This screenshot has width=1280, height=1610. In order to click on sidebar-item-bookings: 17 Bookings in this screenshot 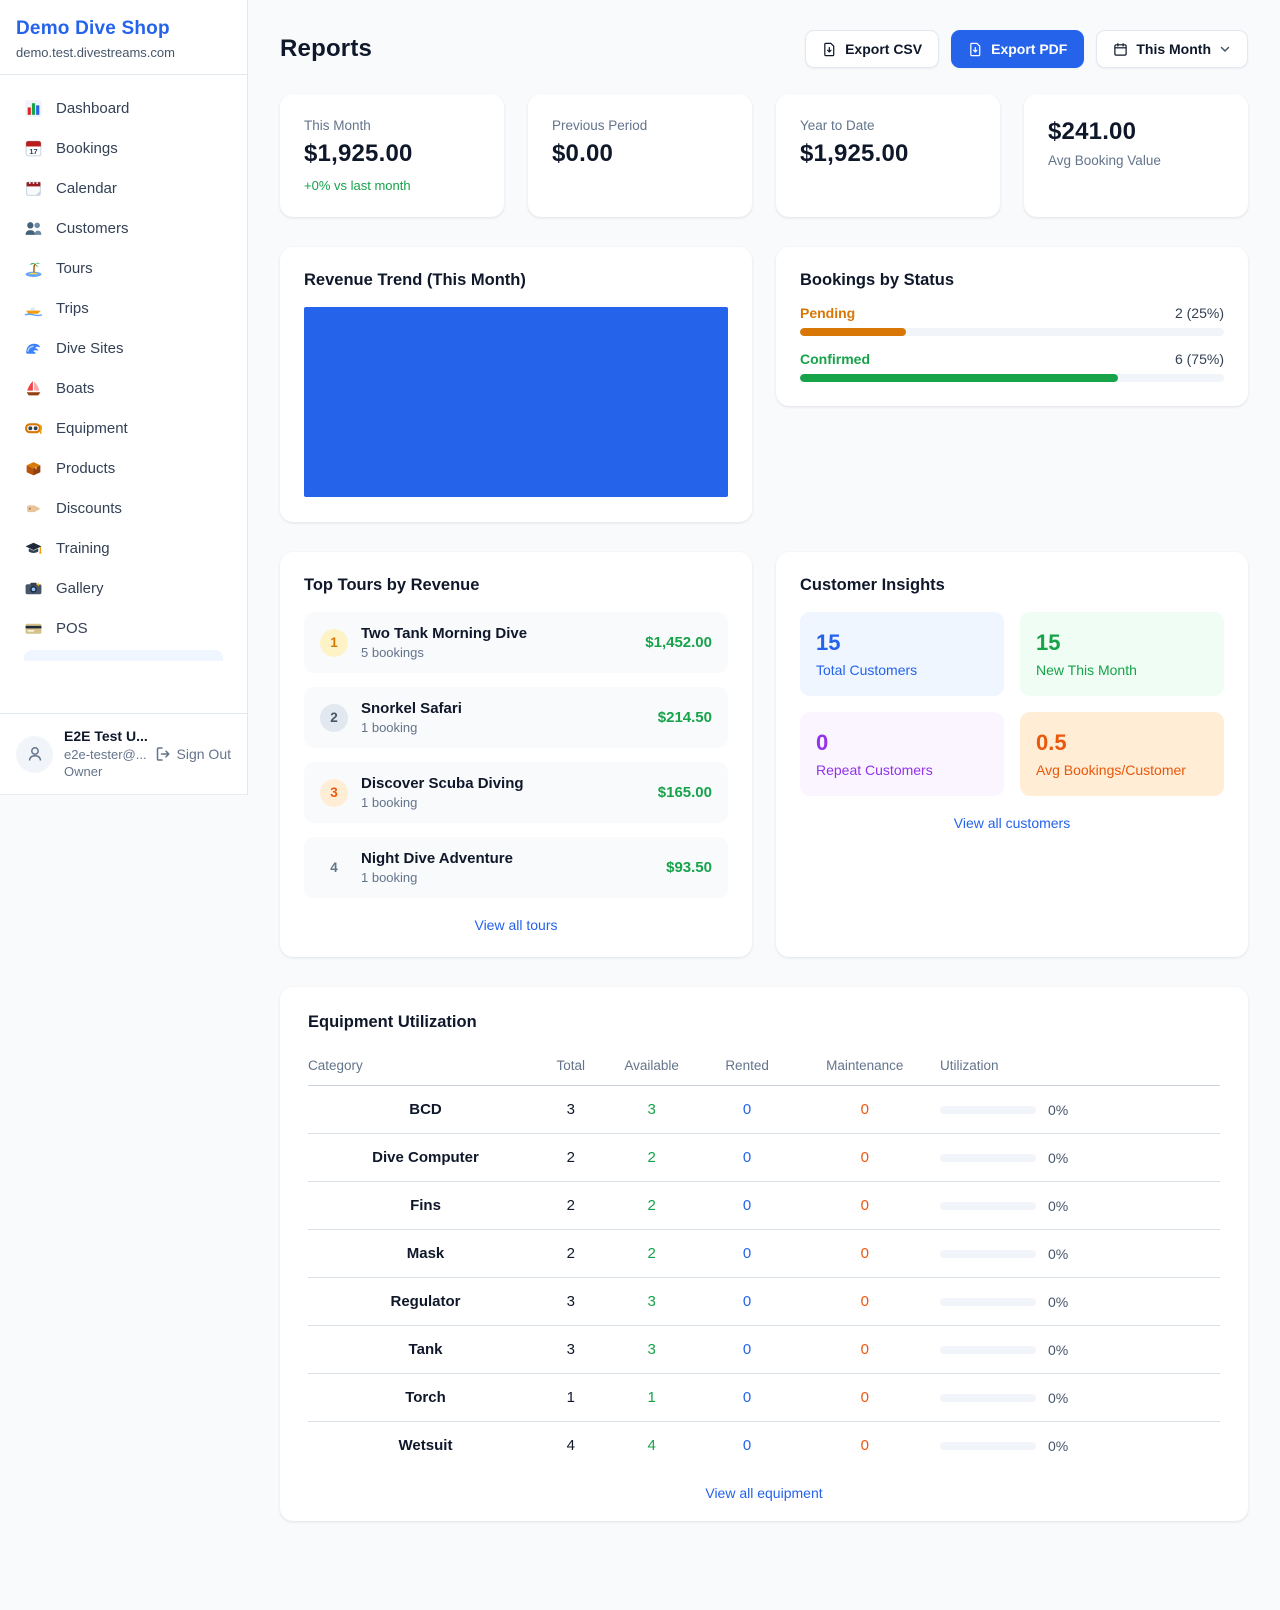, I will do `click(123, 148)`.